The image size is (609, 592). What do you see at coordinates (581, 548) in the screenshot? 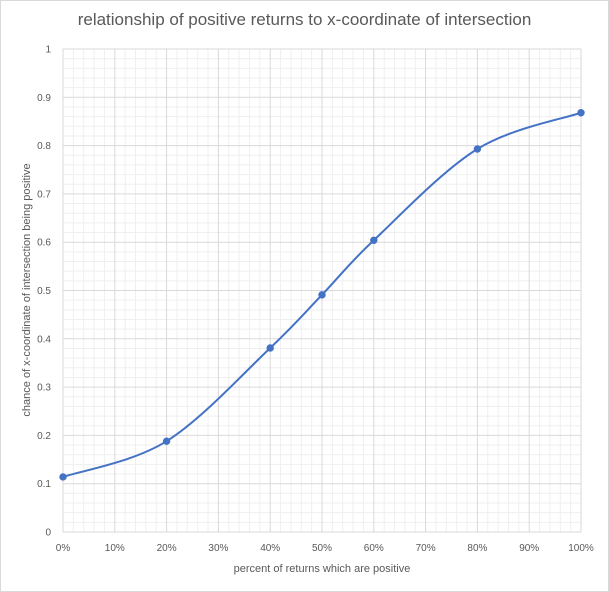
I see `x-tick-label: 100%` at bounding box center [581, 548].